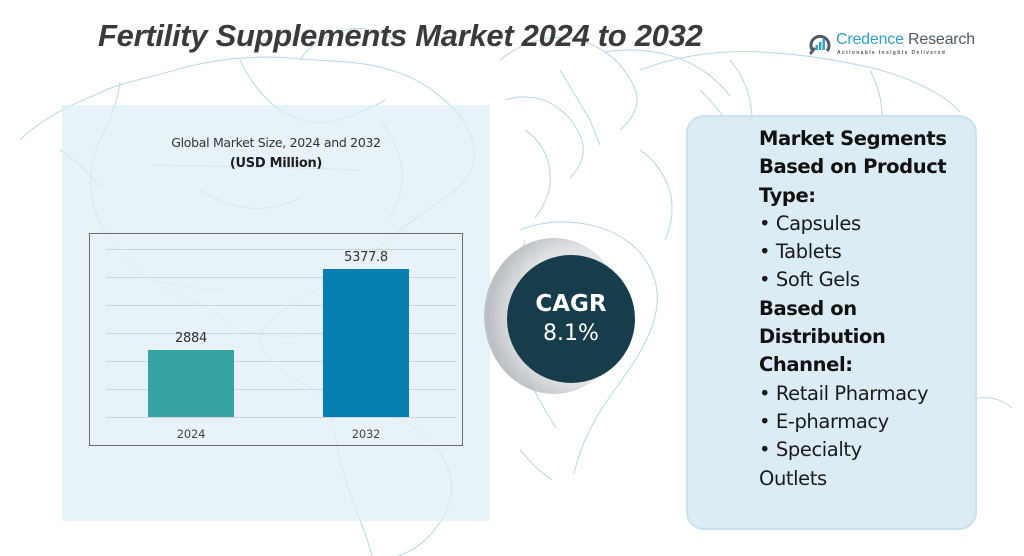 Image resolution: width=1024 pixels, height=556 pixels. Describe the element at coordinates (870, 39) in the screenshot. I see `logo-name-part1: Credence` at that location.